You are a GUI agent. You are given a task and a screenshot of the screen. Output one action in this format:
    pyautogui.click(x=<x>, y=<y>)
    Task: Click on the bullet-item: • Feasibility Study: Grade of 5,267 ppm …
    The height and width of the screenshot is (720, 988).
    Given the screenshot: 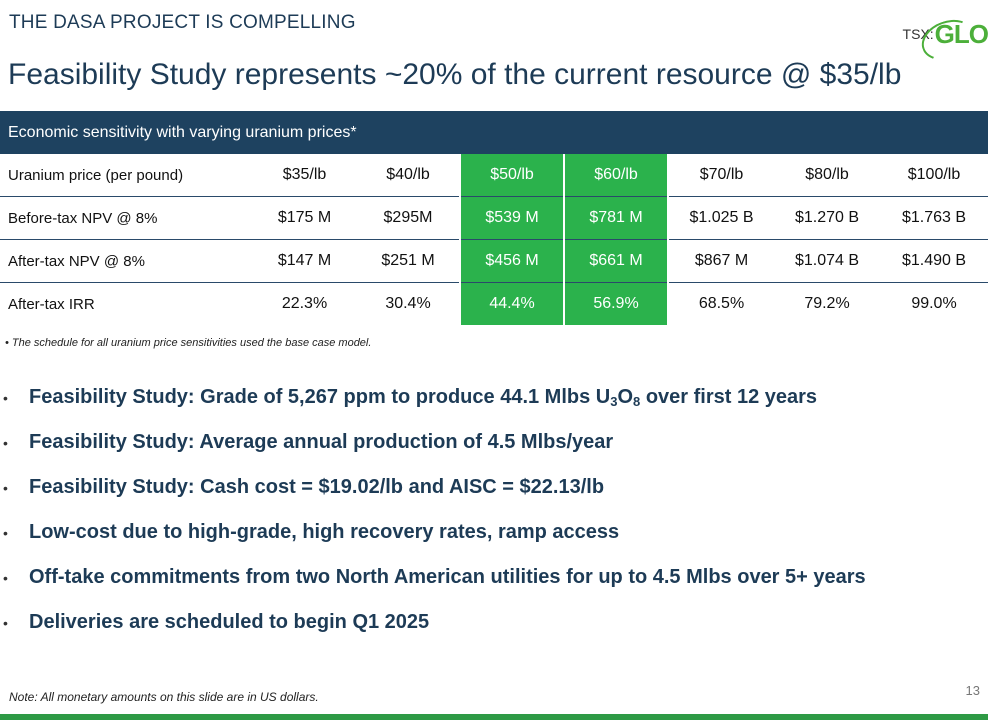 What is the action you would take?
    pyautogui.click(x=433, y=397)
    